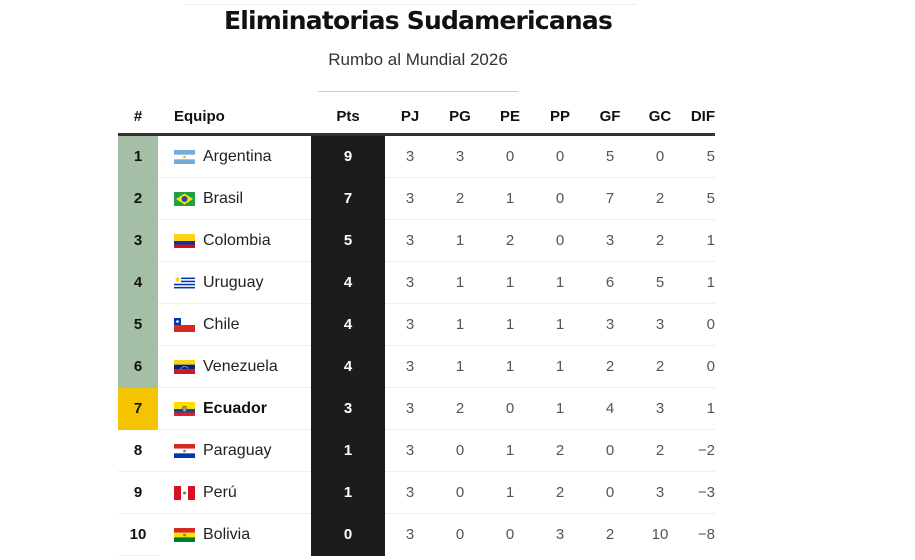 This screenshot has width=915, height=560. I want to click on lost-cell: 2, so click(560, 492).